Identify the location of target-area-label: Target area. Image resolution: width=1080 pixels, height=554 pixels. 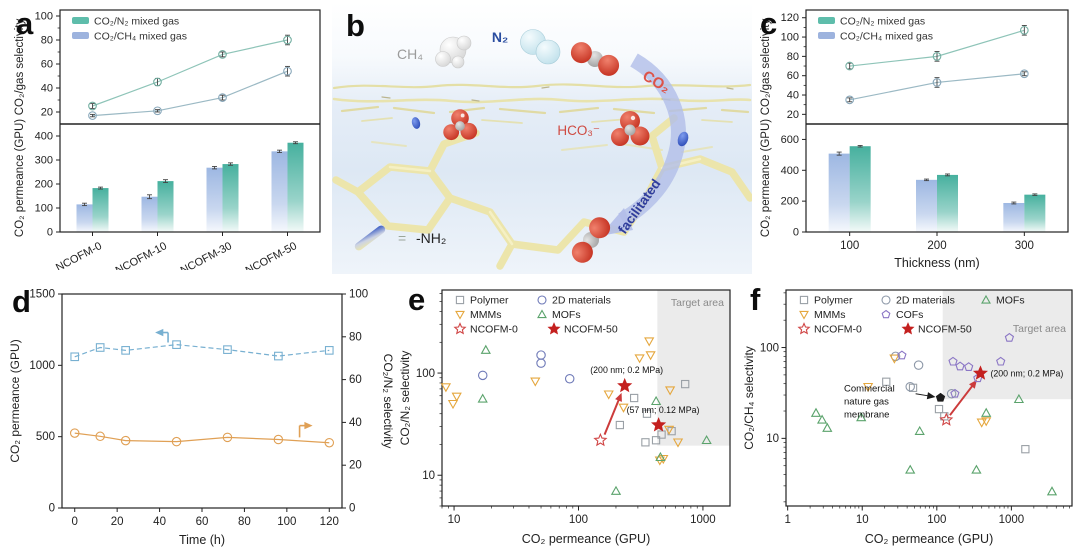
(1039, 329).